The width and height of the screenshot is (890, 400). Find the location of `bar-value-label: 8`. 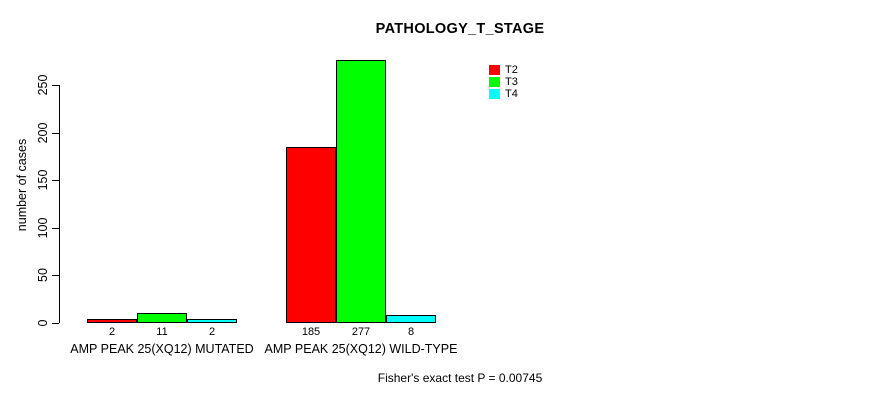

bar-value-label: 8 is located at coordinates (411, 332).